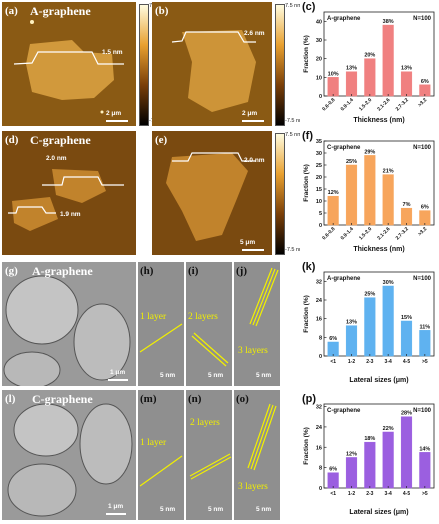 The width and height of the screenshot is (439, 524). Describe the element at coordinates (369, 295) in the screenshot. I see `bar-value-label: 25%` at that location.